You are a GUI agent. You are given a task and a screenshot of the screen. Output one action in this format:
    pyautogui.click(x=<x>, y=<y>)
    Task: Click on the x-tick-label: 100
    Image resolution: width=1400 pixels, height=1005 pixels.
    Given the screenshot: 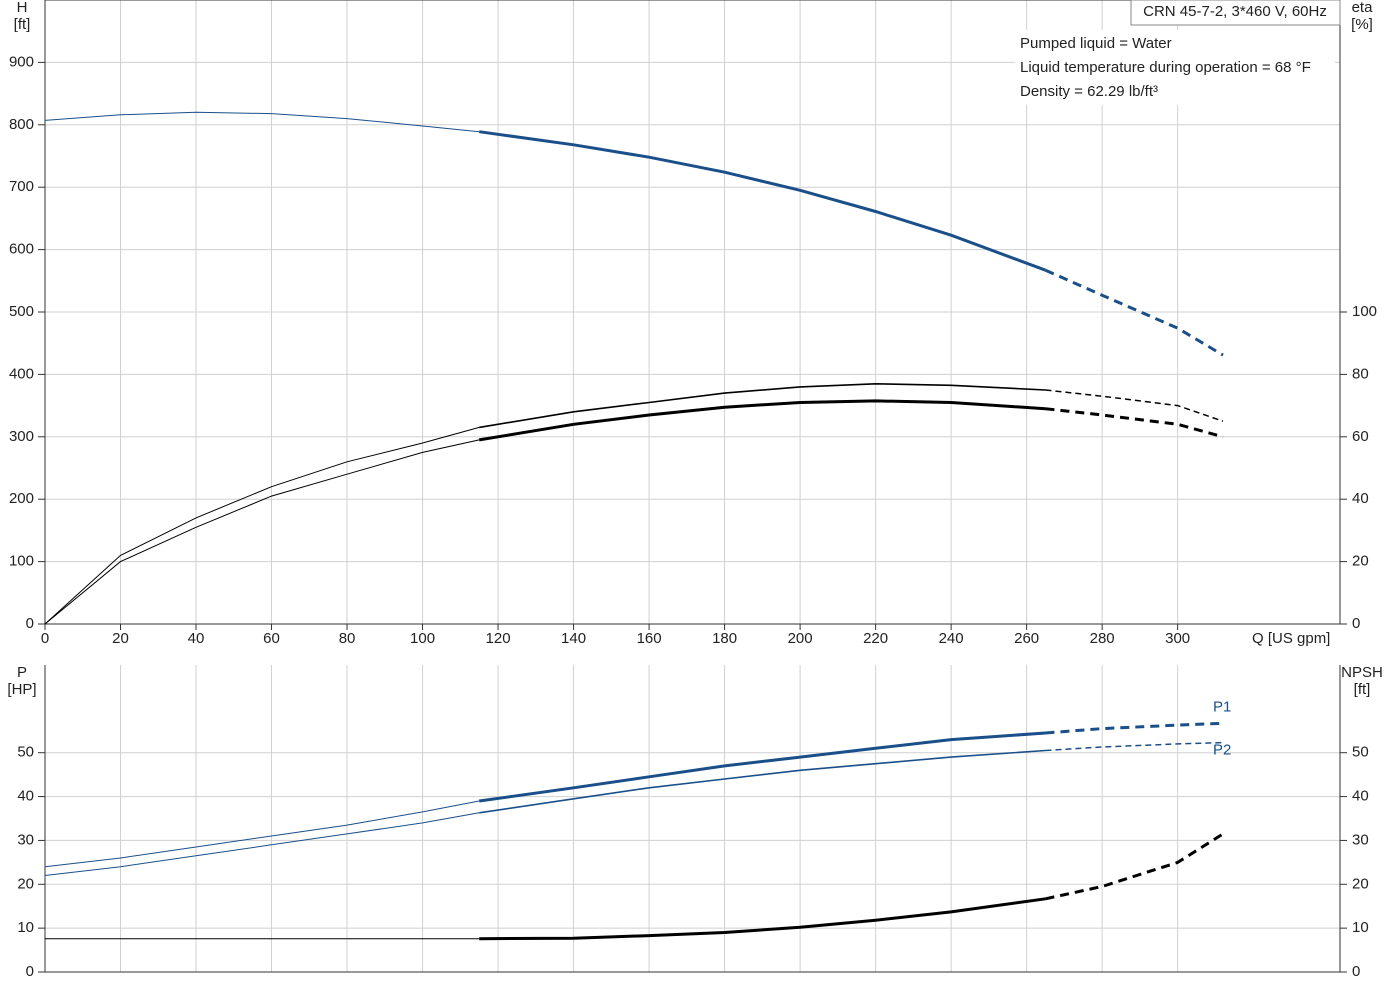 What is the action you would take?
    pyautogui.click(x=422, y=638)
    